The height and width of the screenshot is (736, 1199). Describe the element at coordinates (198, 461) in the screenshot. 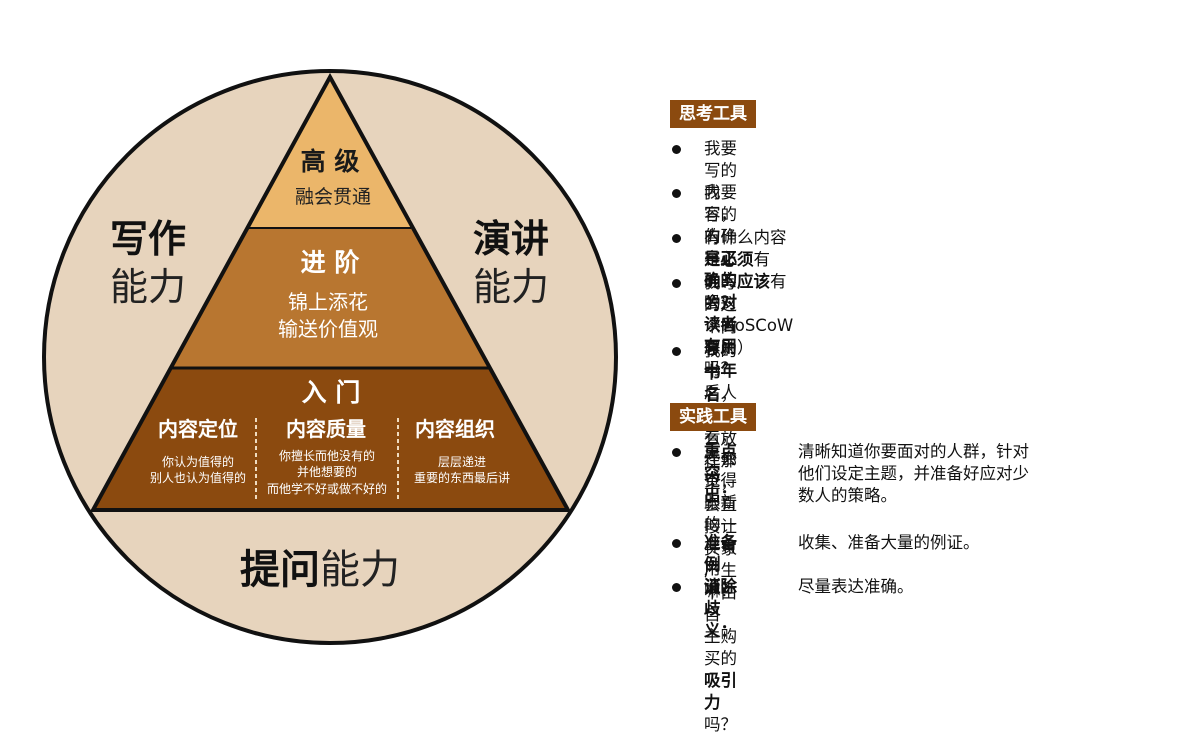

I see `column-line: 你认为值得的` at that location.